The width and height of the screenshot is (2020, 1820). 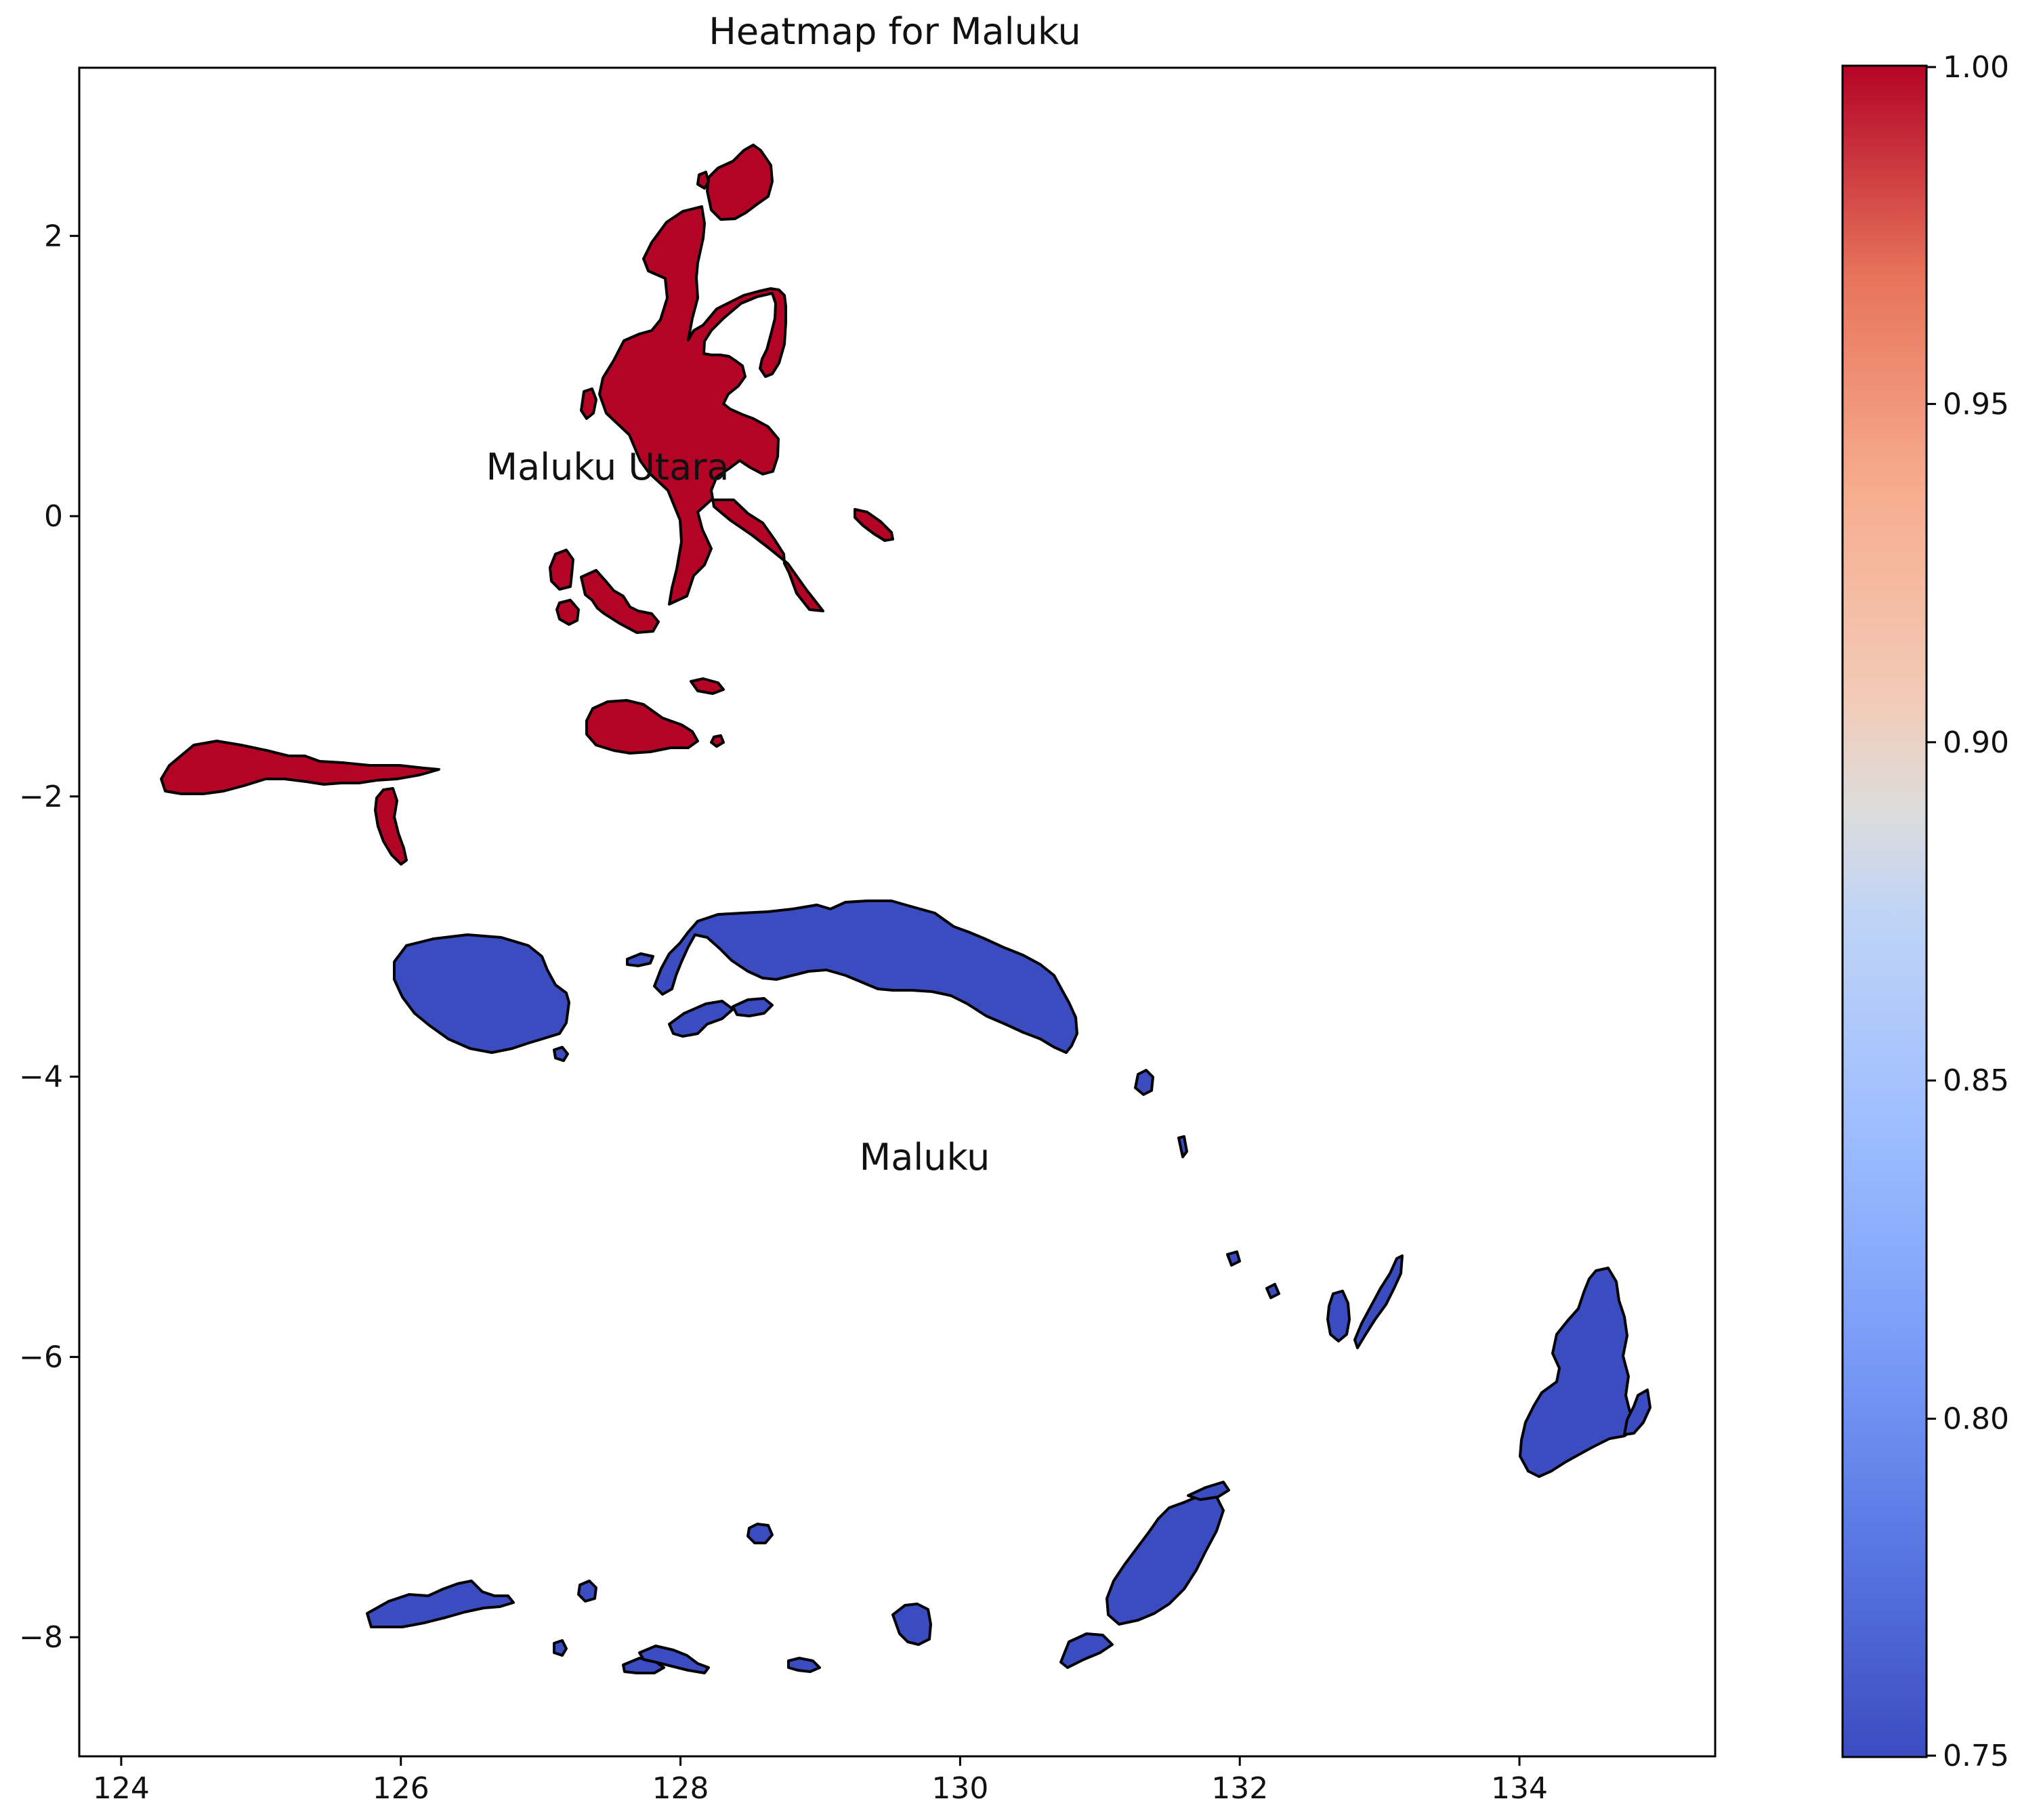 I want to click on x-axis: 124 126 128 130 132 134, so click(x=820, y=1781).